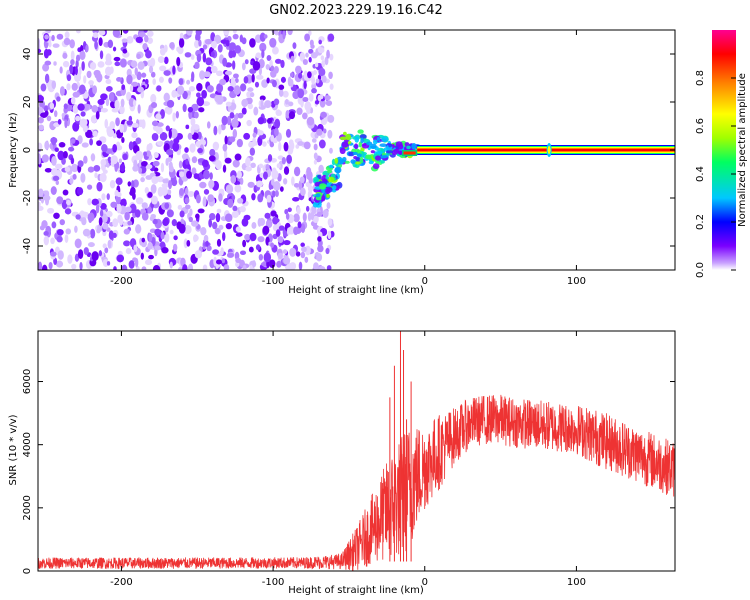 The height and width of the screenshot is (600, 750). What do you see at coordinates (409, 153) in the screenshot?
I see `signal-line-dip-core` at bounding box center [409, 153].